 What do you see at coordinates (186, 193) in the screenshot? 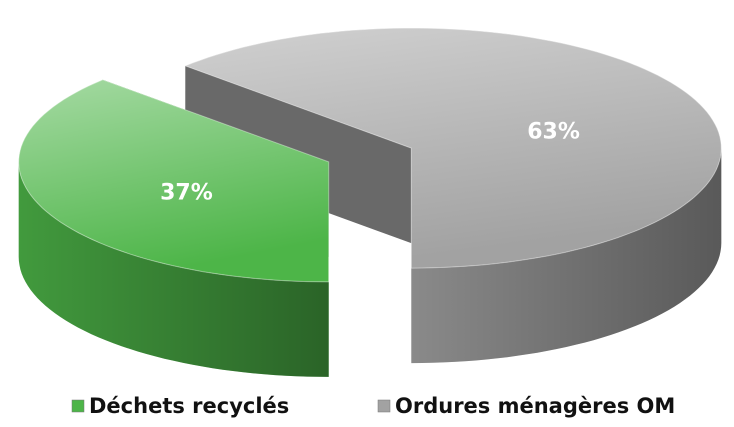
I see `data-label: 37%` at bounding box center [186, 193].